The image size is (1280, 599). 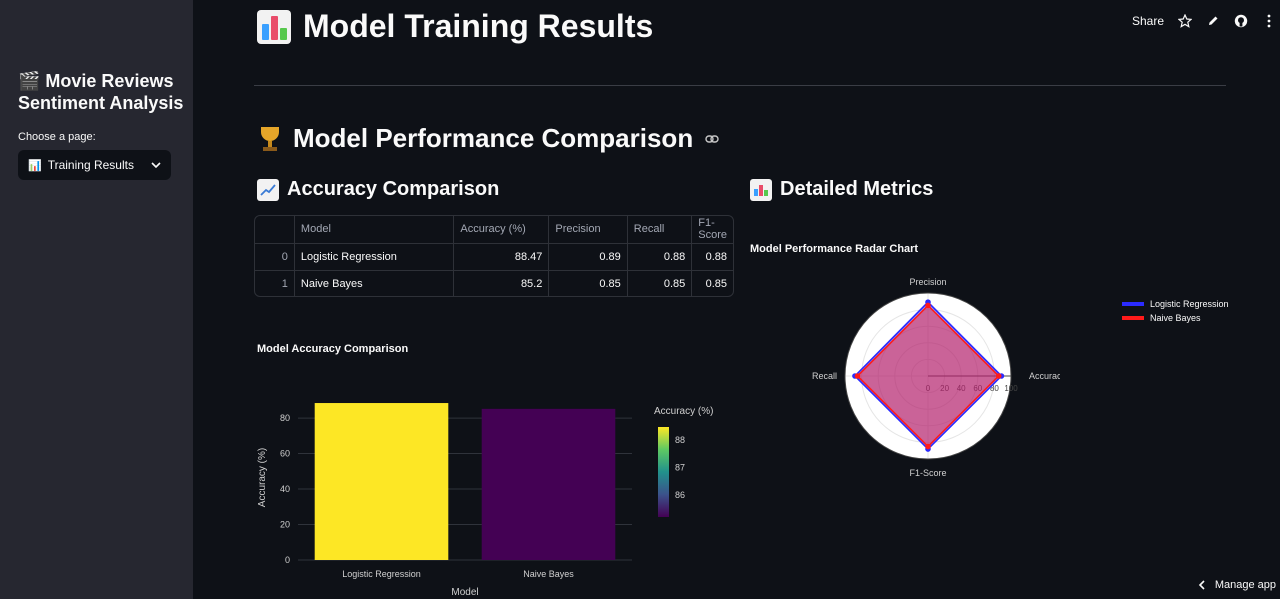 What do you see at coordinates (961, 388) in the screenshot?
I see `radial-tick-label: 40` at bounding box center [961, 388].